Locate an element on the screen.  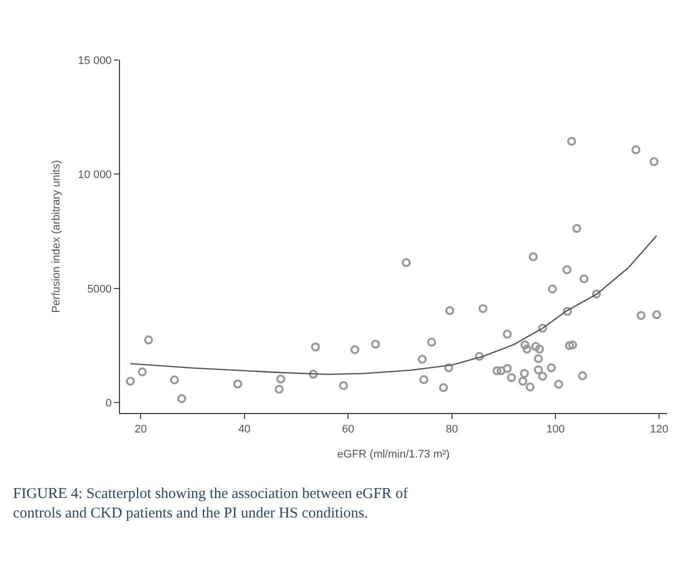
x-tick-label: 100 is located at coordinates (555, 429).